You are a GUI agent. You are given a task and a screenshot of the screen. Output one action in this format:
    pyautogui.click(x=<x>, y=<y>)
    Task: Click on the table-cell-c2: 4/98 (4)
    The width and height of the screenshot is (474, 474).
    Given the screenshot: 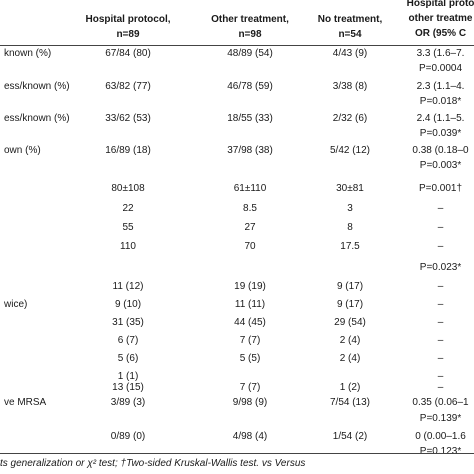 What is the action you would take?
    pyautogui.click(x=250, y=436)
    